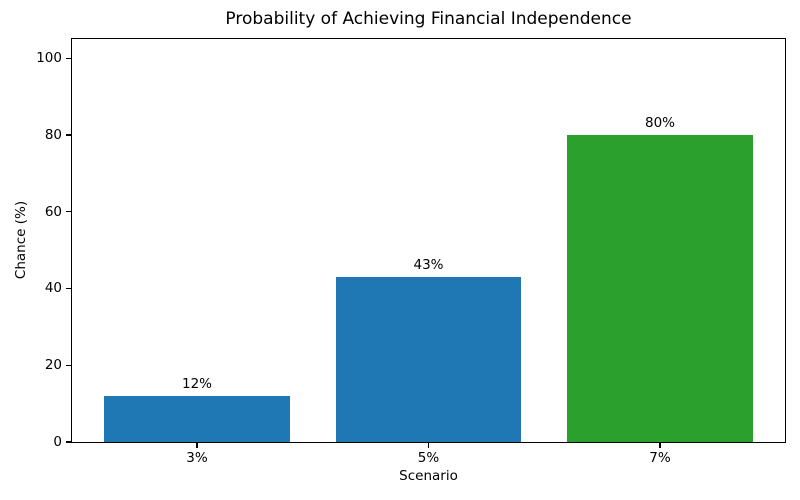 The width and height of the screenshot is (800, 500). What do you see at coordinates (197, 418) in the screenshot?
I see `bar-3%` at bounding box center [197, 418].